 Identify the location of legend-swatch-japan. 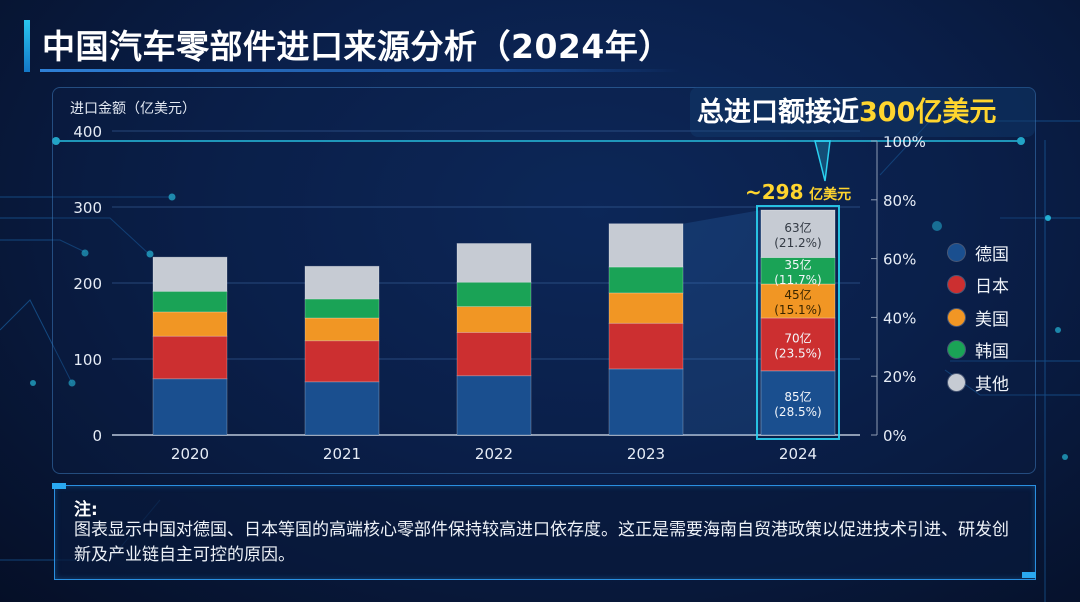
(956, 285).